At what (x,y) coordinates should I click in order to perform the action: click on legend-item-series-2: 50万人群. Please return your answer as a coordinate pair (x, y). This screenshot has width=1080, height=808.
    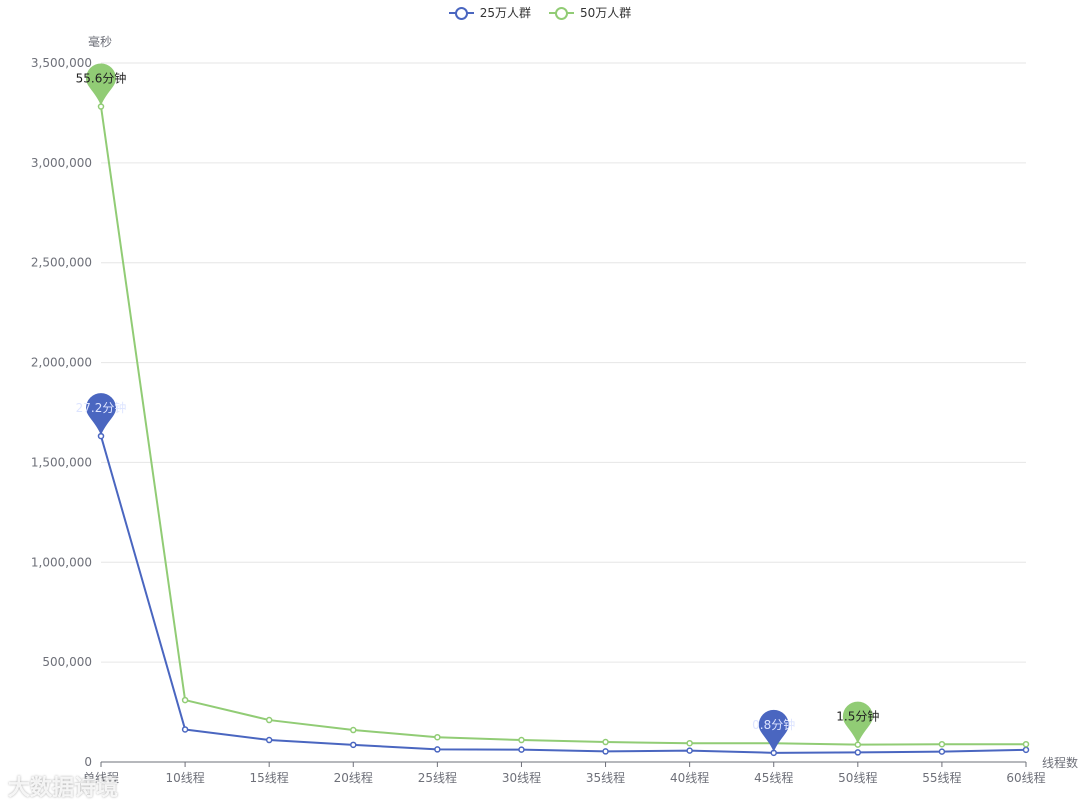
    Looking at the image, I should click on (590, 12).